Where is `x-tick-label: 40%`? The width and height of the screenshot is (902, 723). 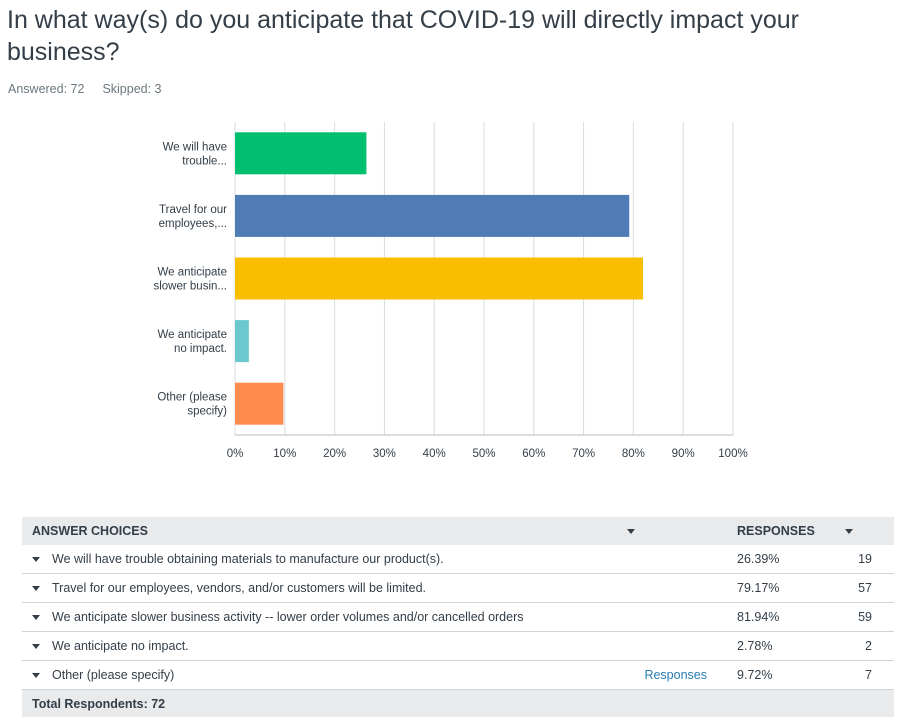
x-tick-label: 40% is located at coordinates (434, 454).